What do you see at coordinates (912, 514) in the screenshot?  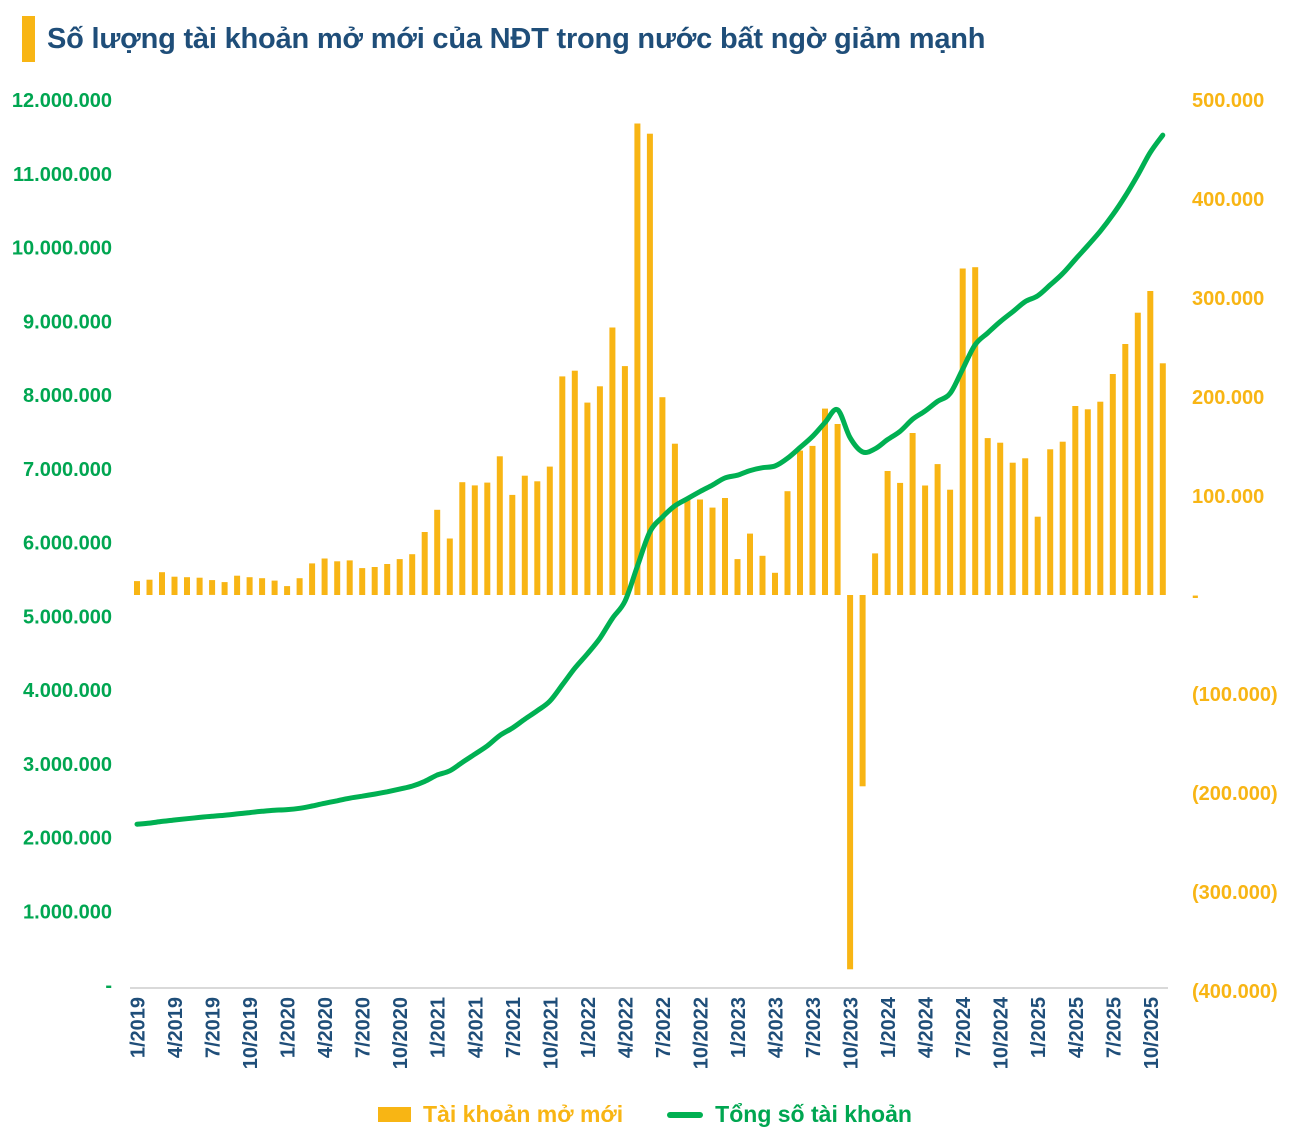 I see `bar-3/2024` at bounding box center [912, 514].